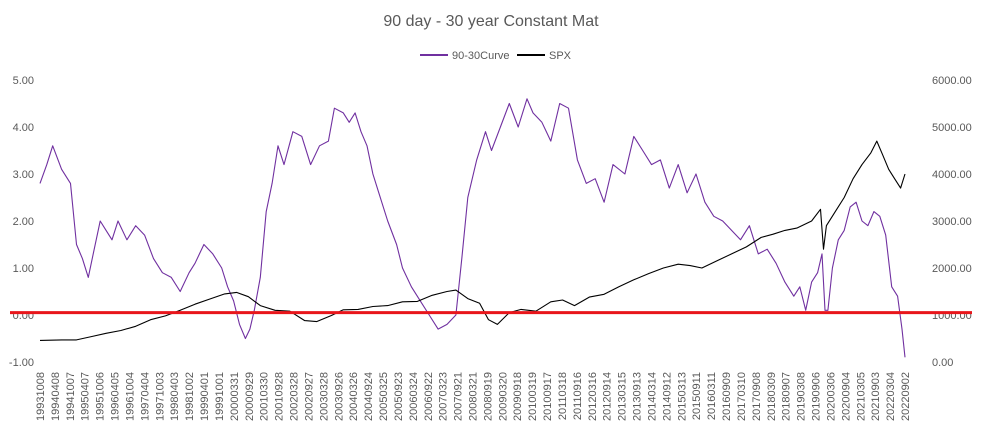  I want to click on x-tick-label: 19980403, so click(175, 396).